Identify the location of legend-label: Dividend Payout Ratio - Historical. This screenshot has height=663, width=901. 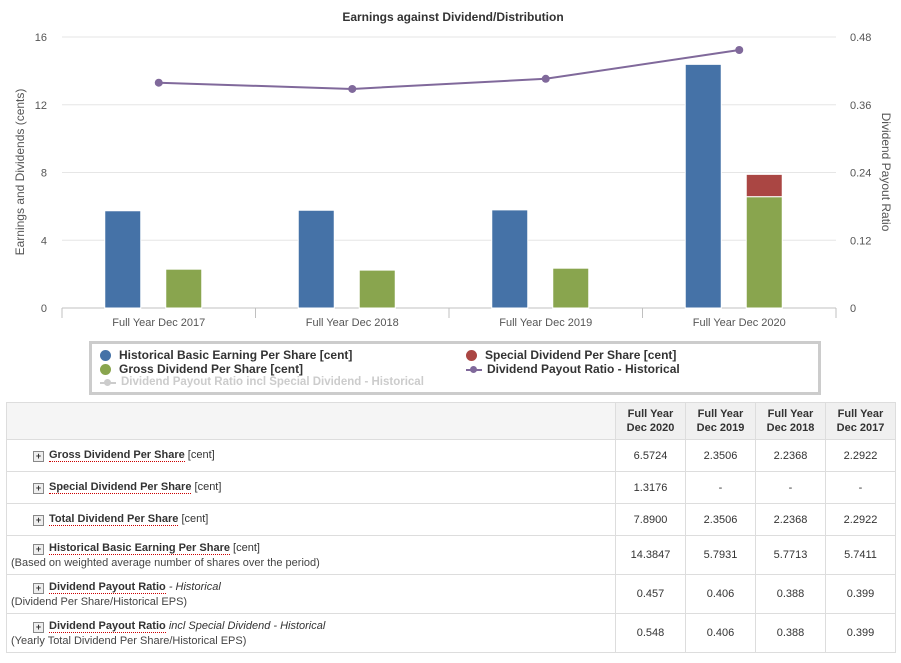
(583, 369).